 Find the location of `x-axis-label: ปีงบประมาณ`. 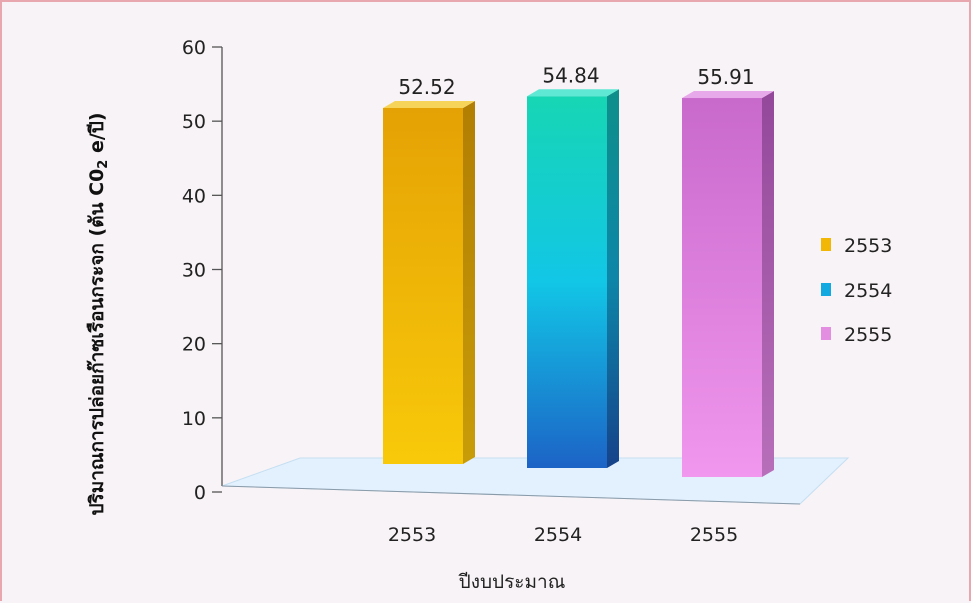

x-axis-label: ปีงบประมาณ is located at coordinates (511, 582).